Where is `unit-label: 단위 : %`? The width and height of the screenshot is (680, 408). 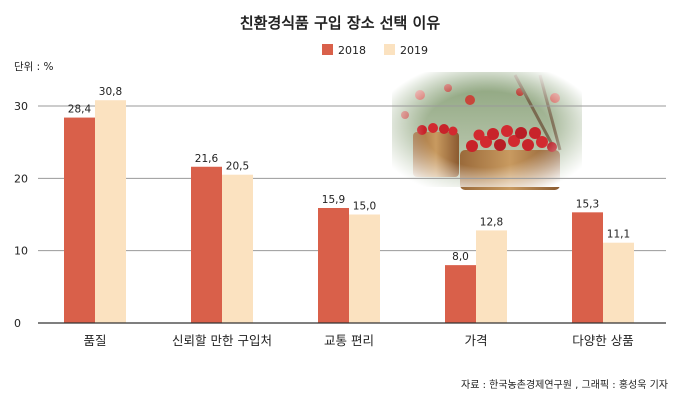 unit-label: 단위 : % is located at coordinates (34, 66).